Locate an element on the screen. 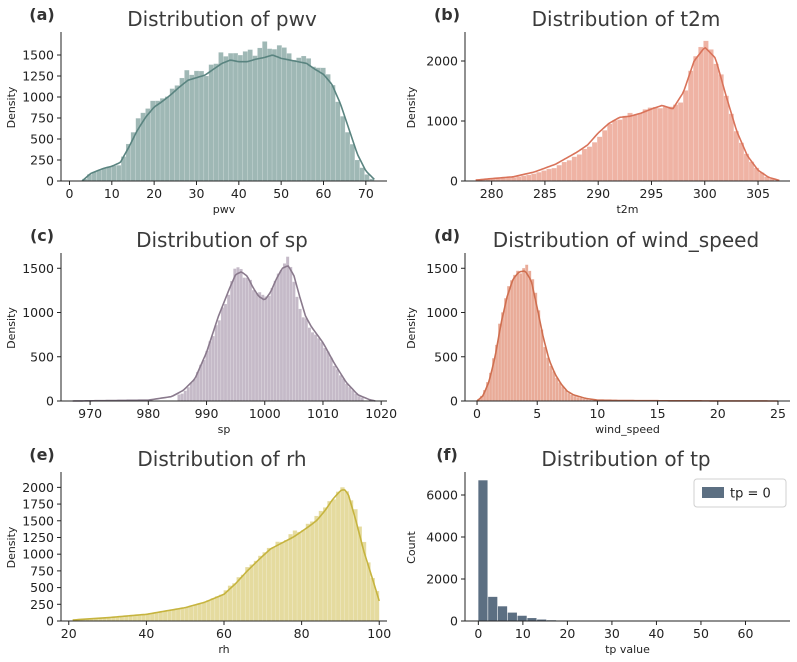  x-tick-label: 0 is located at coordinates (69, 193).